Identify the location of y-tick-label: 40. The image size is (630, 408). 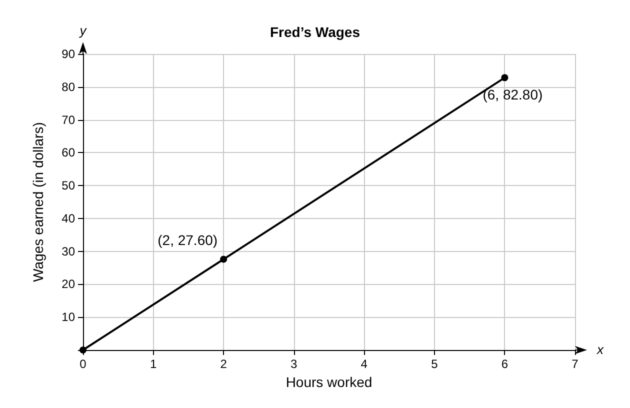
(69, 218).